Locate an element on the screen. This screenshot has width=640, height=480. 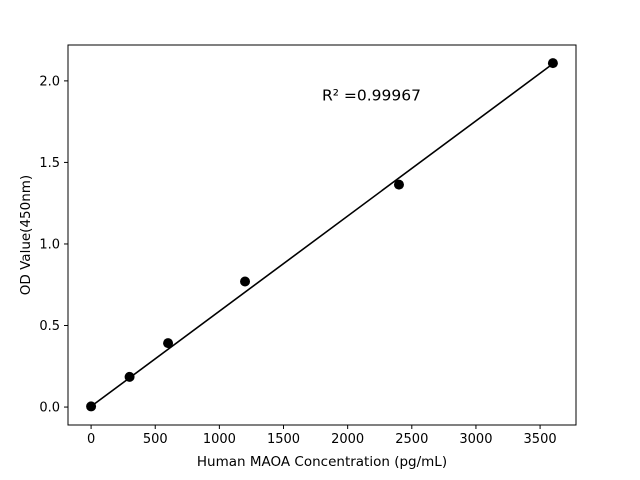
r-squared-annotation: R² =0.99967 is located at coordinates (371, 95).